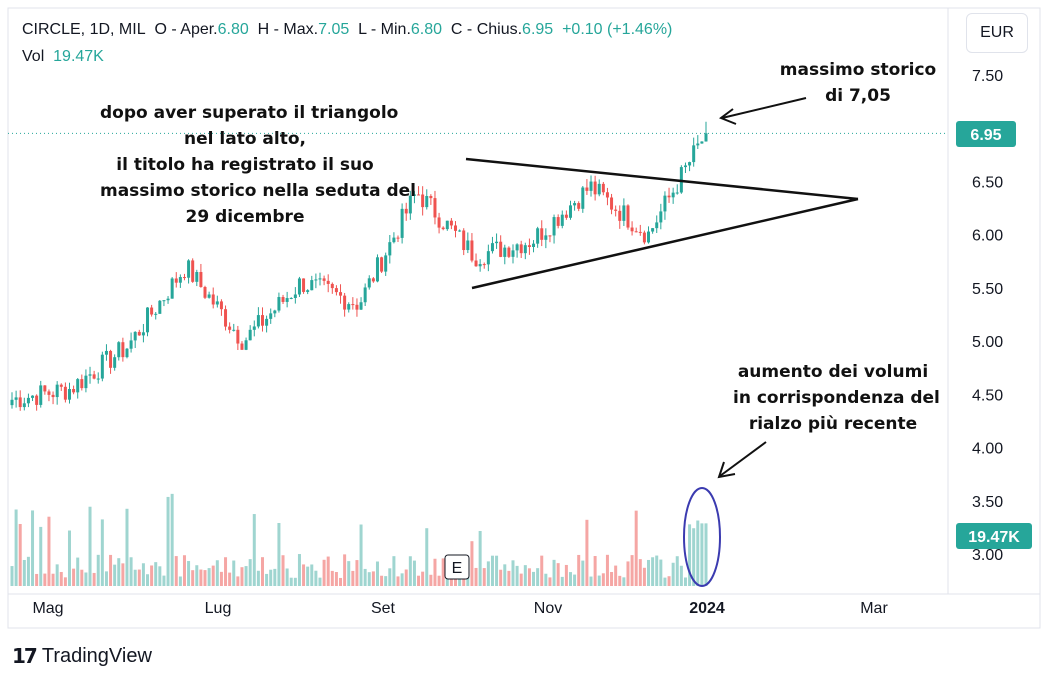  Describe the element at coordinates (662, 179) in the screenshot. I see `triangle-upper-line` at that location.